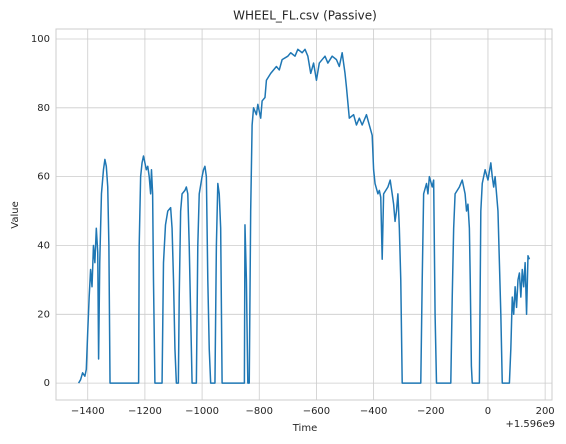  Describe the element at coordinates (88, 411) in the screenshot. I see `x-tick-label: −1400` at that location.